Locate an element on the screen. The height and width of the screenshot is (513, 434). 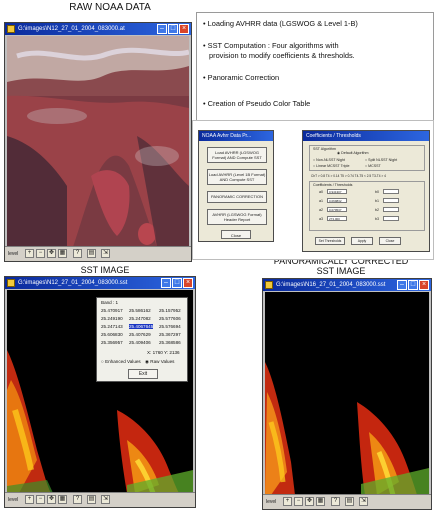
field-label: b3 is located at coordinates (377, 219).